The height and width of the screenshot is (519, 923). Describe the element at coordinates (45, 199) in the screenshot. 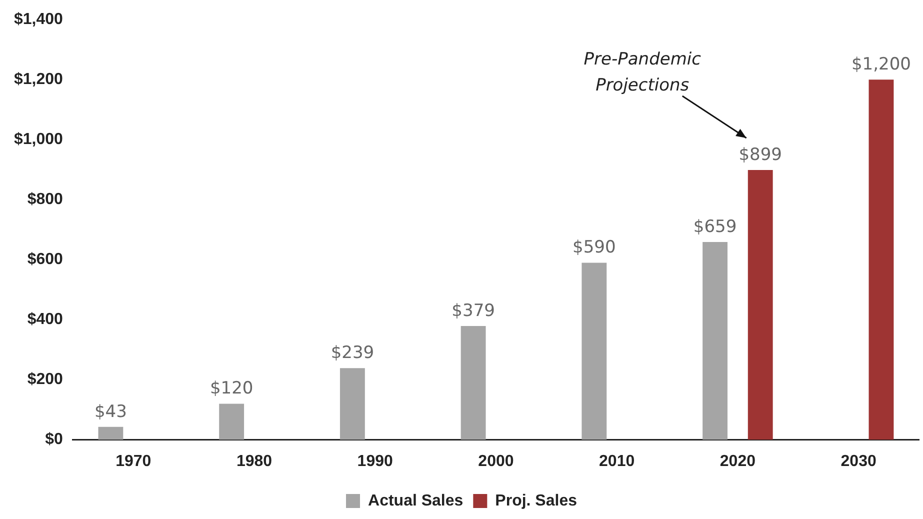

I see `y-tick-label: $800` at that location.